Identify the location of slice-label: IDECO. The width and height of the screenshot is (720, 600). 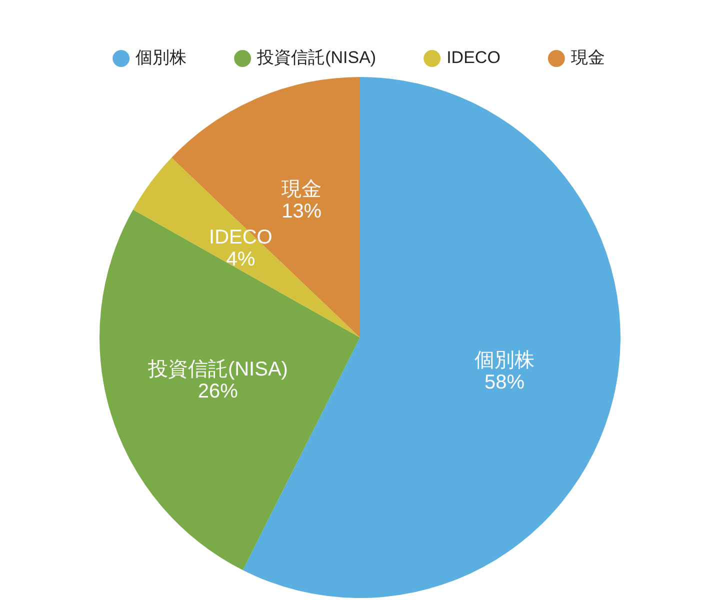
(240, 237).